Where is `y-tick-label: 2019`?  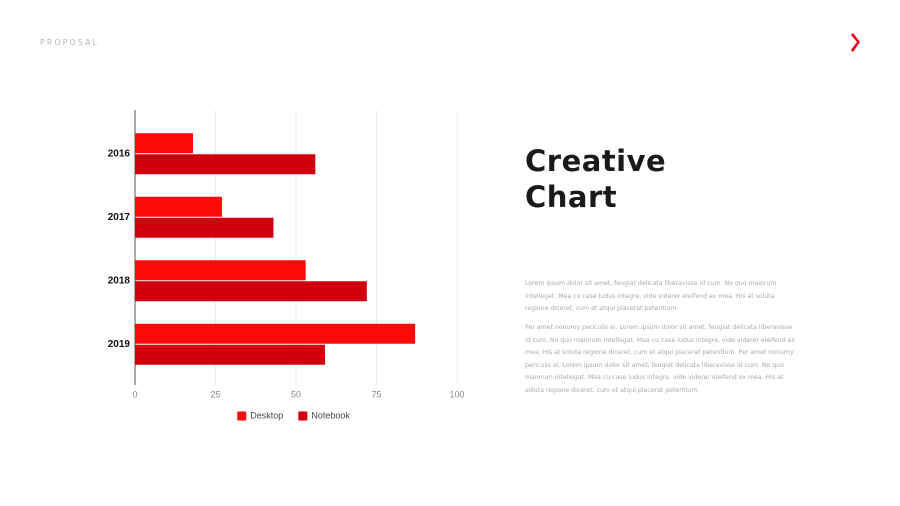 y-tick-label: 2019 is located at coordinates (119, 344).